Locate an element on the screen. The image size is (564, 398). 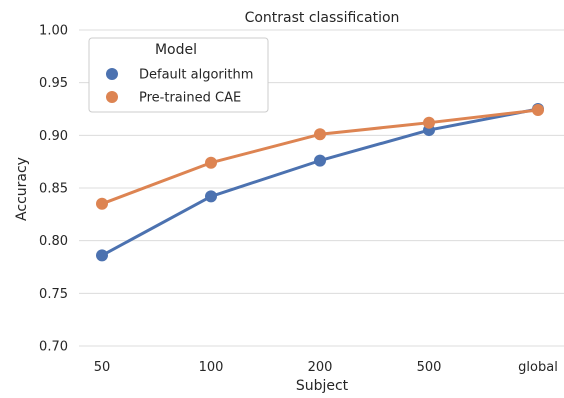
x-axis-label: Subject is located at coordinates (322, 386).